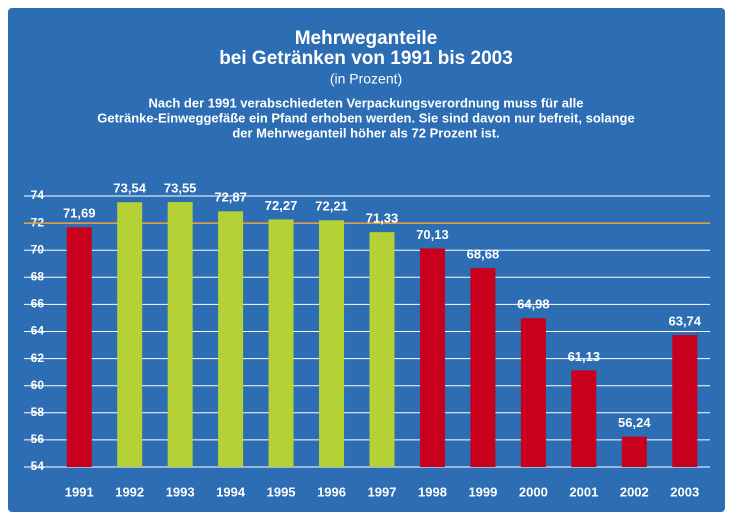  Describe the element at coordinates (38, 466) in the screenshot. I see `y-tick-label: 54` at that location.